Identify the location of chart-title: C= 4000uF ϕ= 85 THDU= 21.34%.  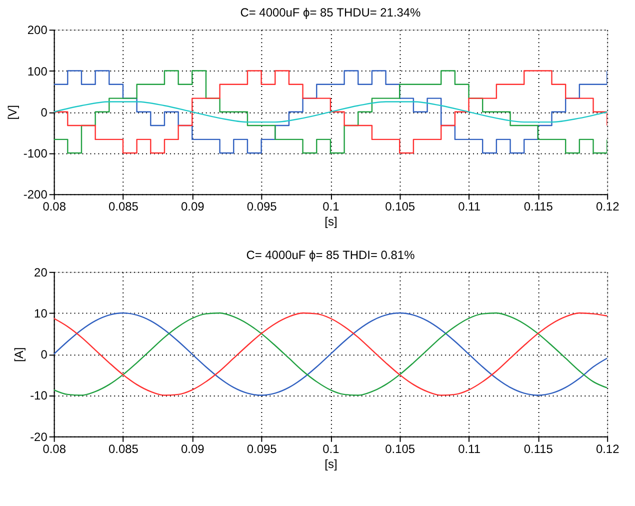
(331, 13).